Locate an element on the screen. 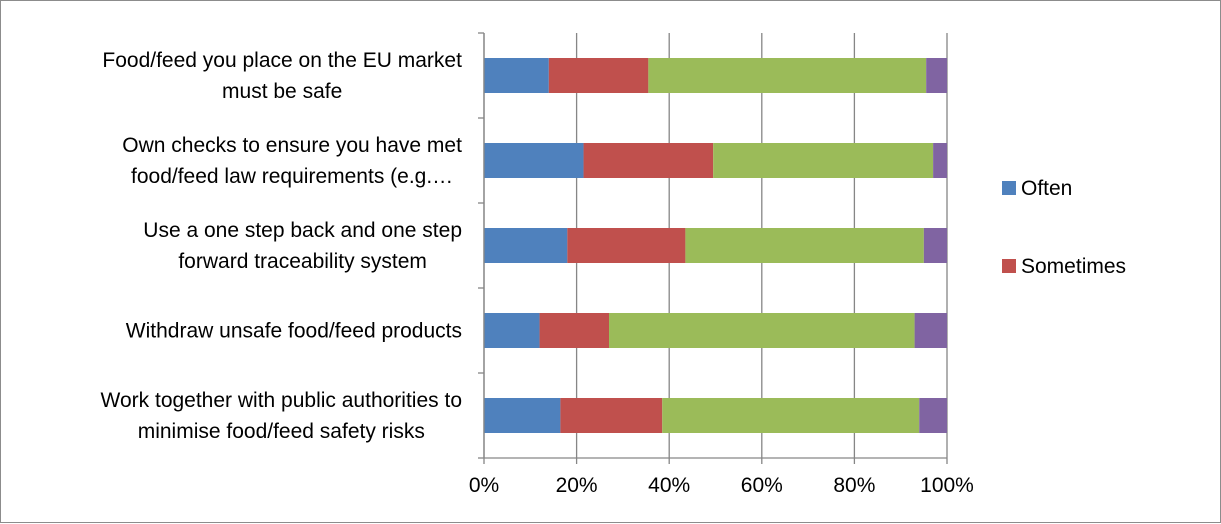  x-tick-label: 0% is located at coordinates (484, 485).